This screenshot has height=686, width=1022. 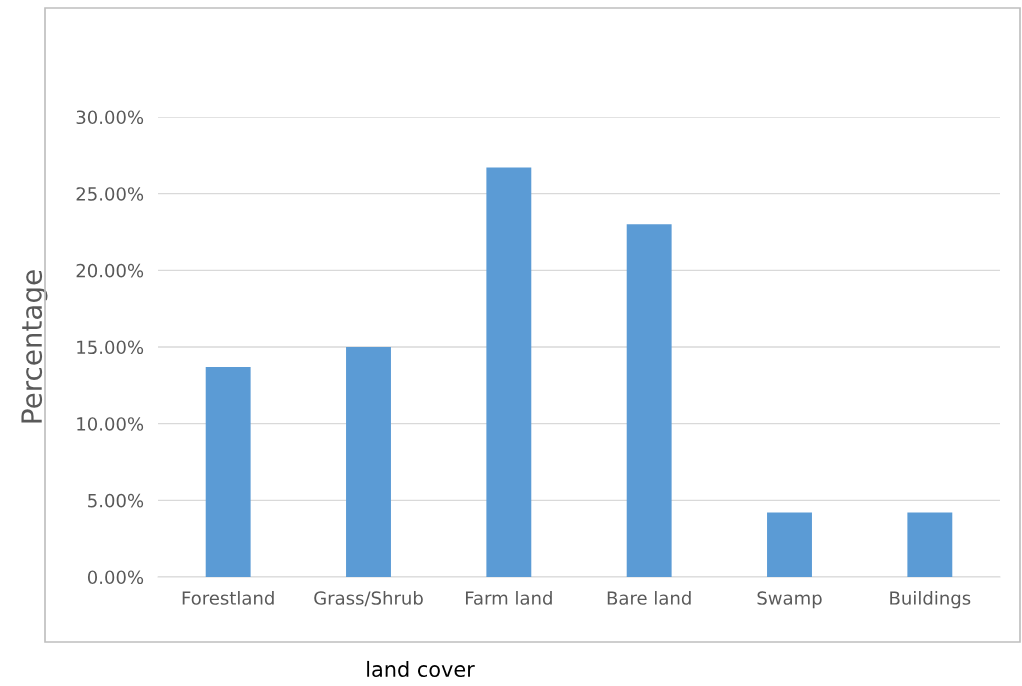 I want to click on y-tick-label: 0.00%, so click(x=115, y=577).